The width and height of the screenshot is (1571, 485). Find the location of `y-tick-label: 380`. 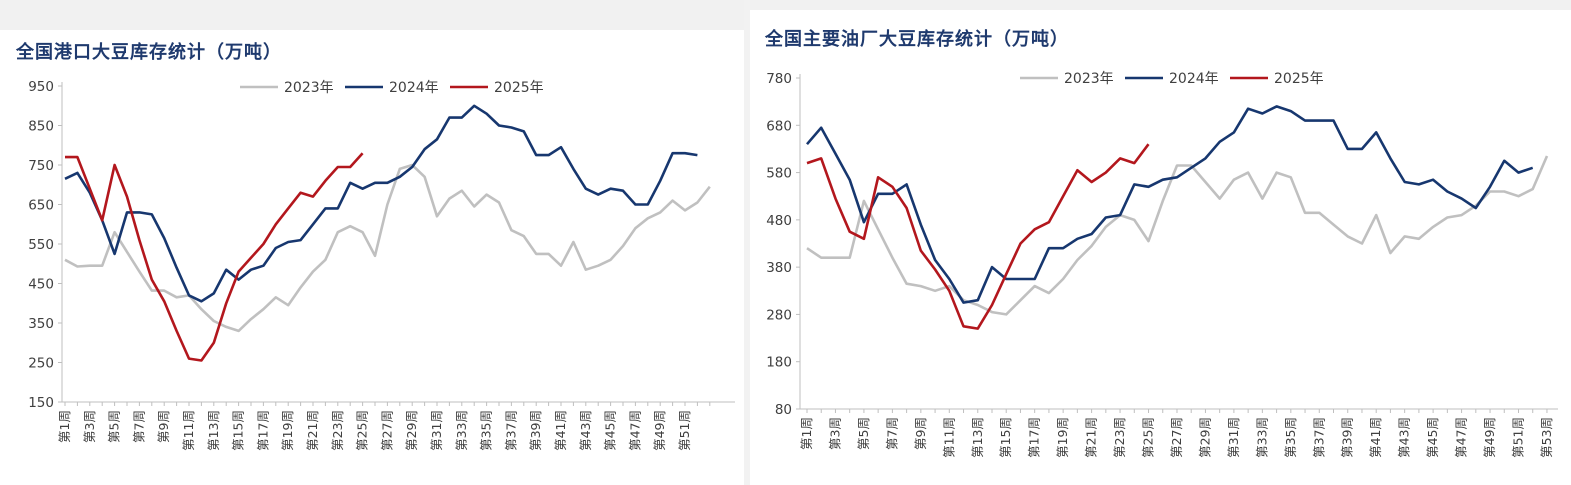

y-tick-label: 380 is located at coordinates (779, 268).